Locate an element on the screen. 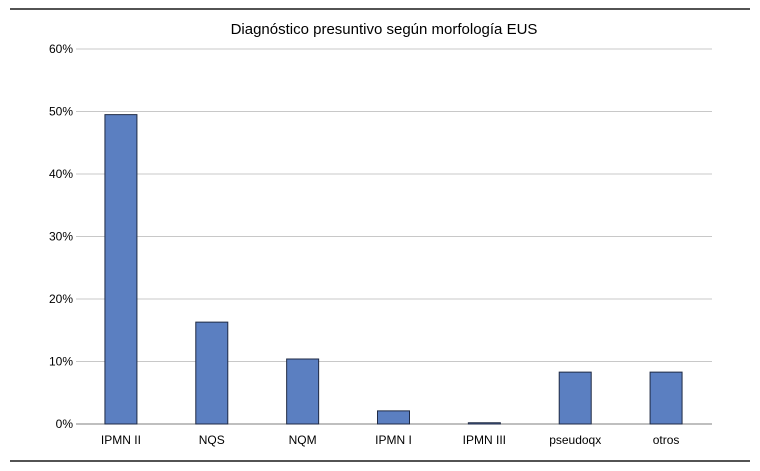 This screenshot has height=471, width=760. bar-pseudoqx is located at coordinates (575, 398).